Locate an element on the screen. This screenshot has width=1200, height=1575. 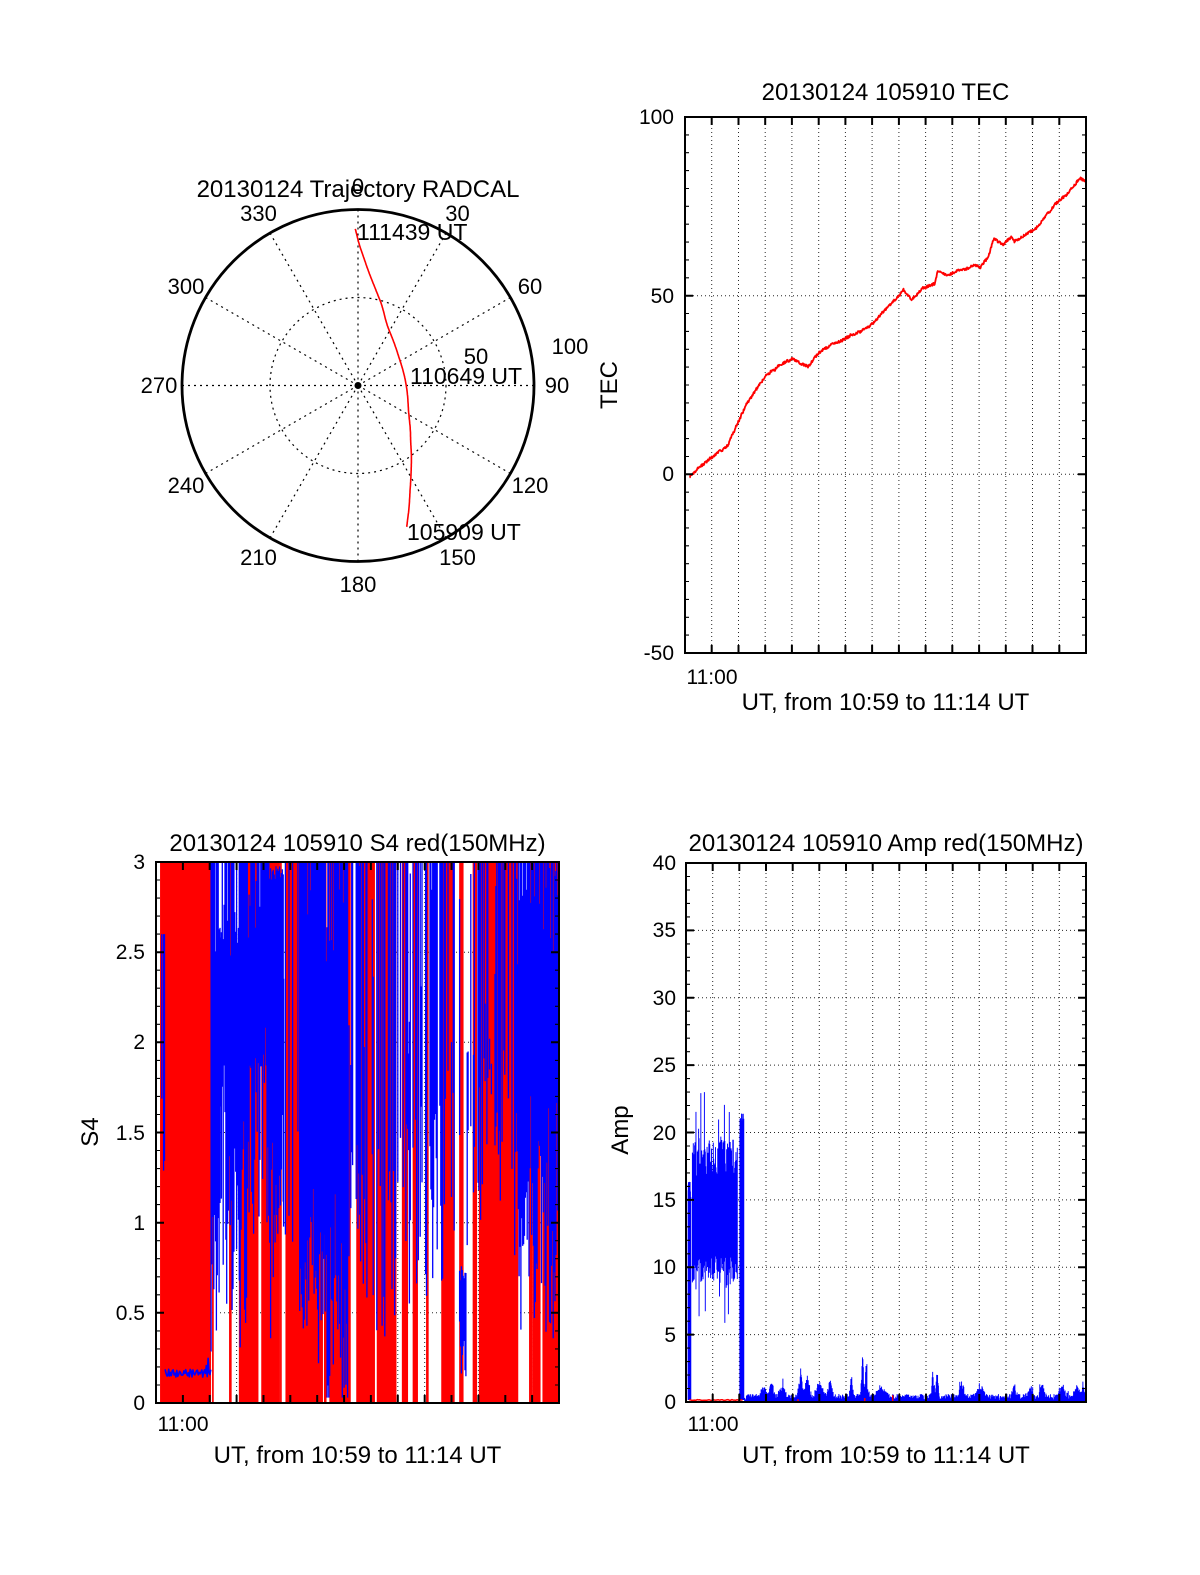
tec-ytick-0: 0 is located at coordinates (668, 474).